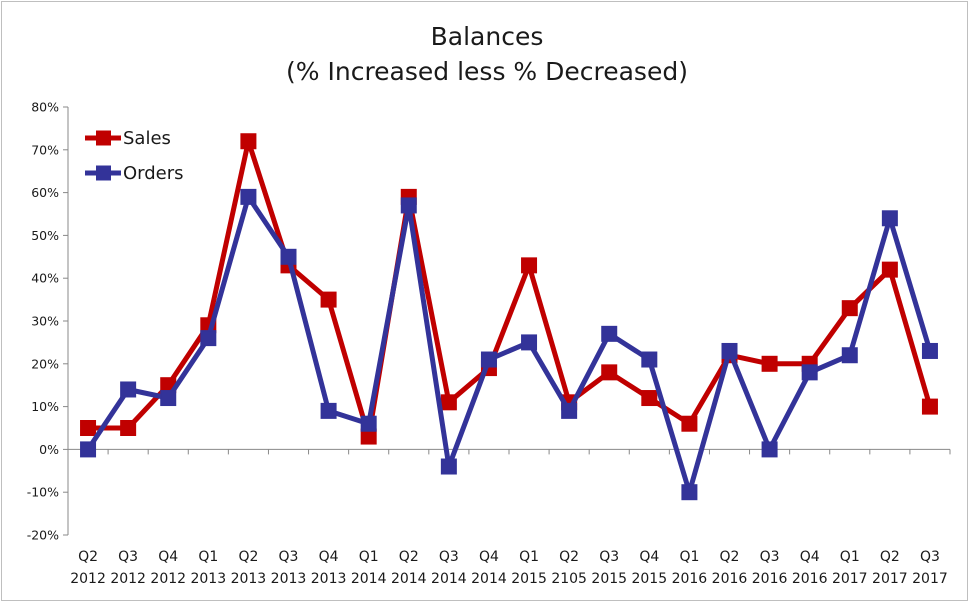 This screenshot has width=971, height=604. I want to click on y-axis-ticks: -20% -10% 0% 10% 20% 30% 40% 50% 60% 70% 80%, so click(47, 321).